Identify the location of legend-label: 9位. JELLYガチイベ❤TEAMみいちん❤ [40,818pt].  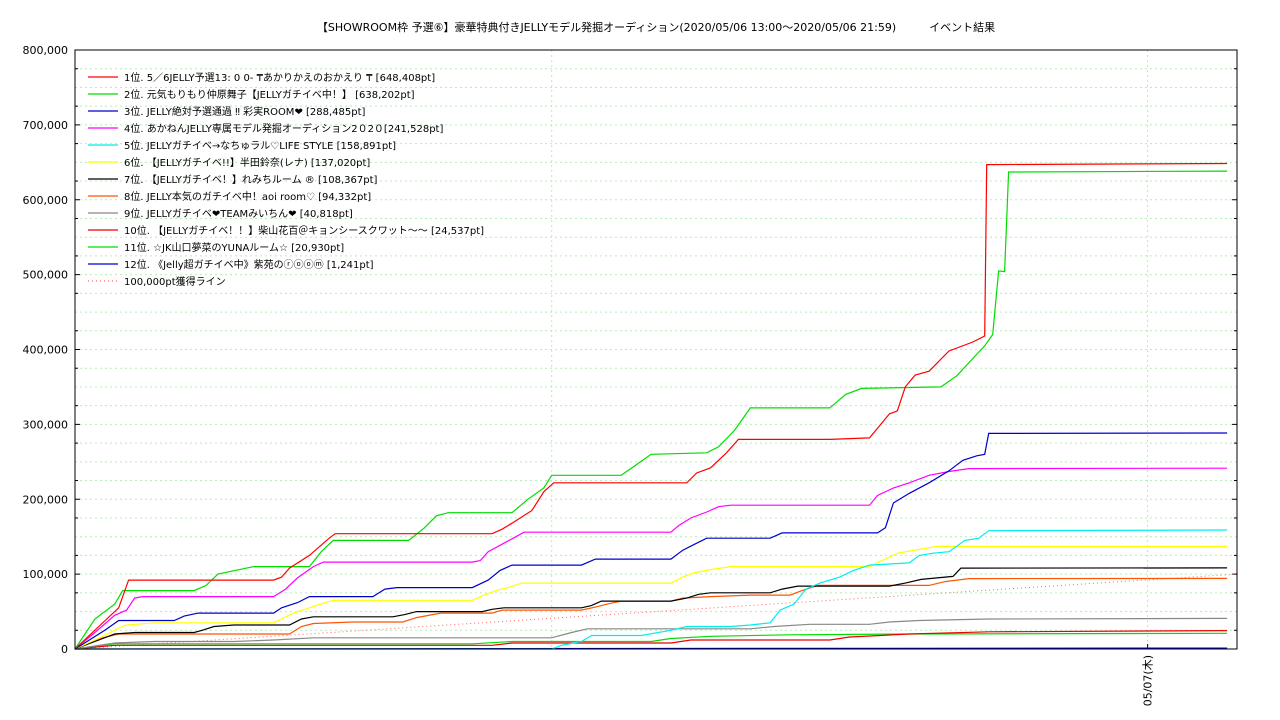
(238, 213).